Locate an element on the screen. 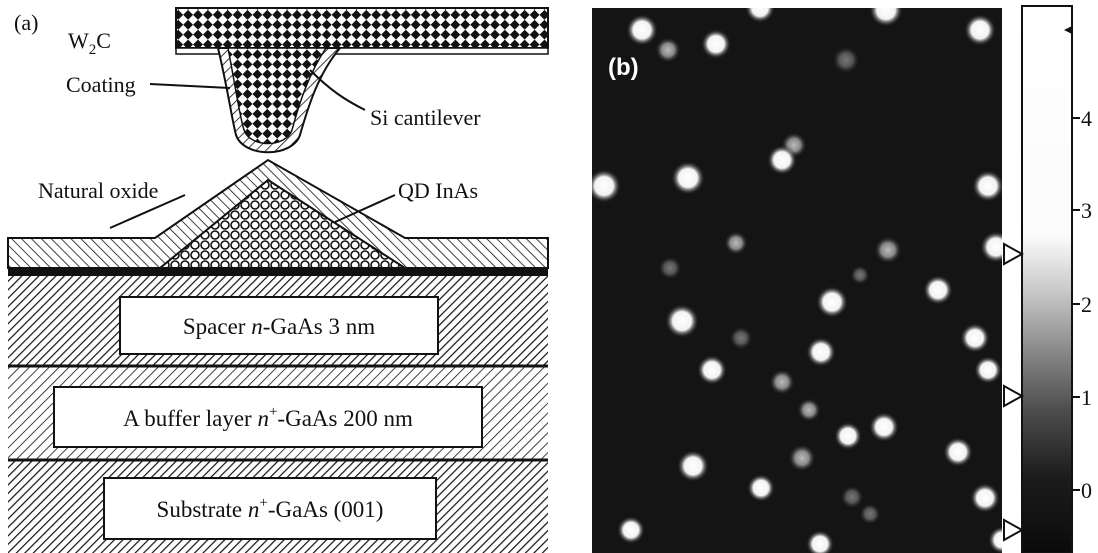 The image size is (1098, 553). quantum-dot is located at coordinates (283, 223).